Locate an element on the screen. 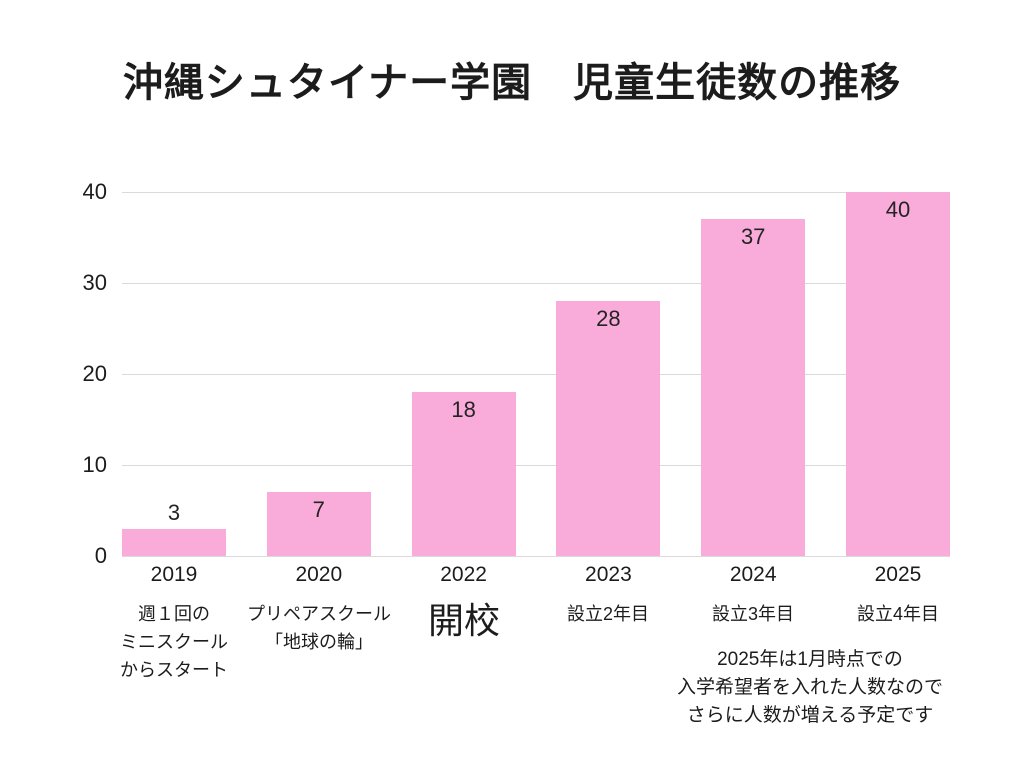  category-note-line: 週１回の is located at coordinates (174, 614).